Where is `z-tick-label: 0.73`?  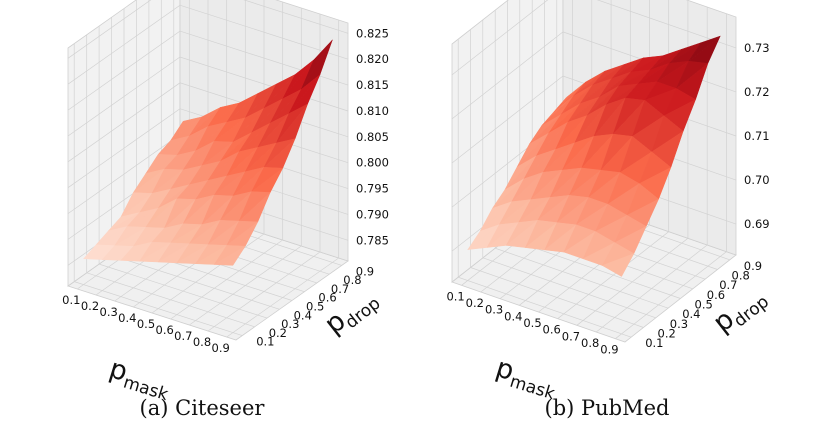
z-tick-label: 0.73 is located at coordinates (757, 48).